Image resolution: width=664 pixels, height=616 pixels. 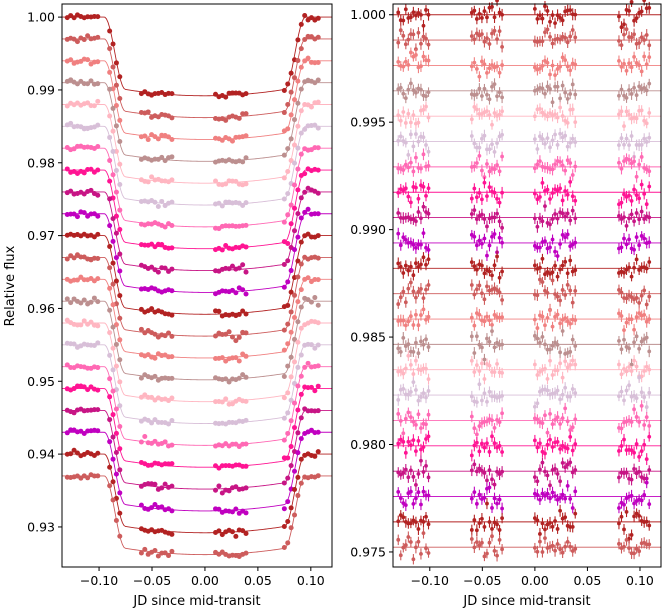 What do you see at coordinates (99, 580) in the screenshot?
I see `left-x-tick-label: −0.10` at bounding box center [99, 580].